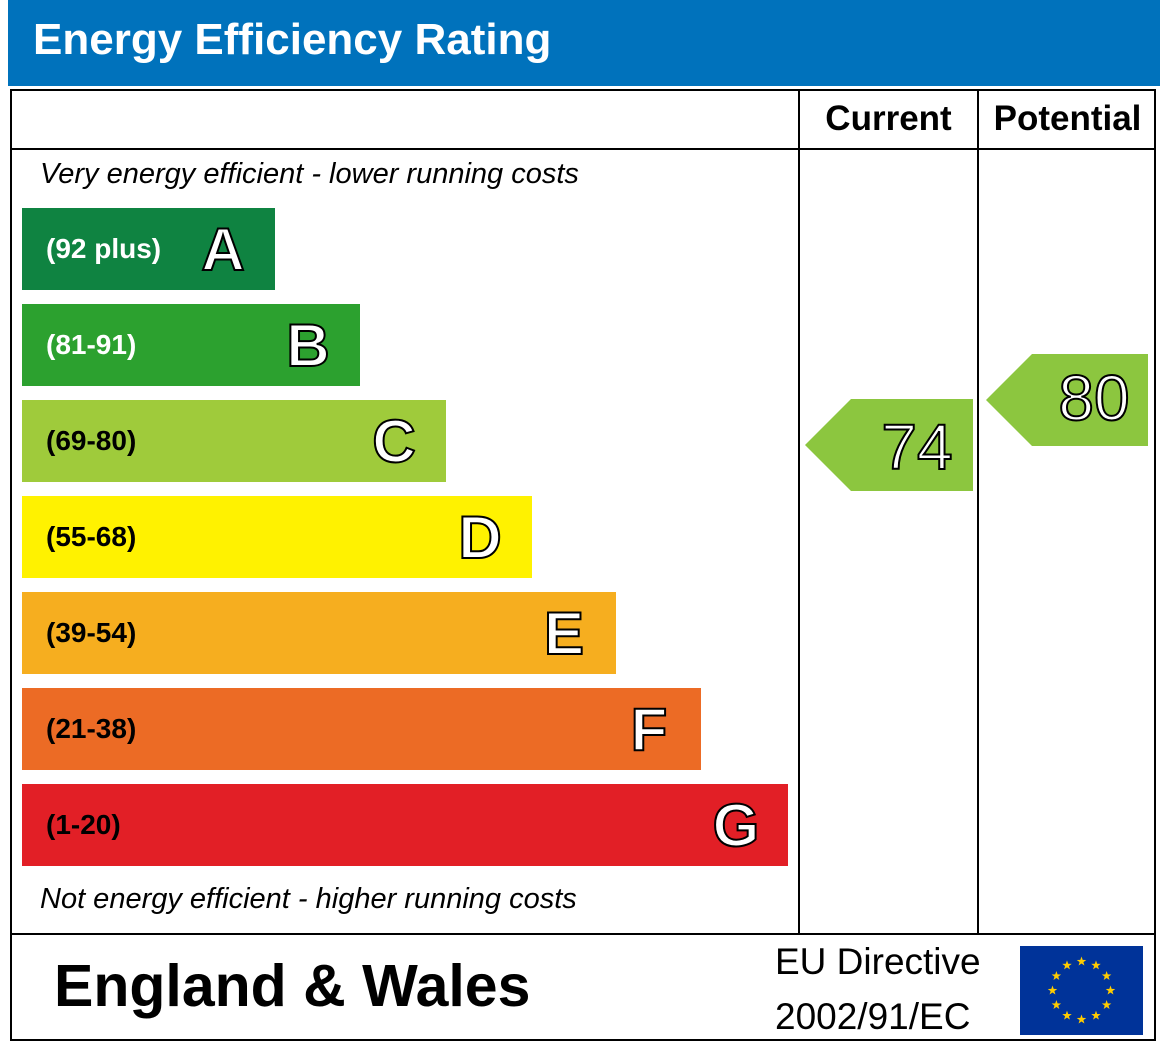 The width and height of the screenshot is (1167, 1046). I want to click on band-letter-text: E, so click(564, 633).